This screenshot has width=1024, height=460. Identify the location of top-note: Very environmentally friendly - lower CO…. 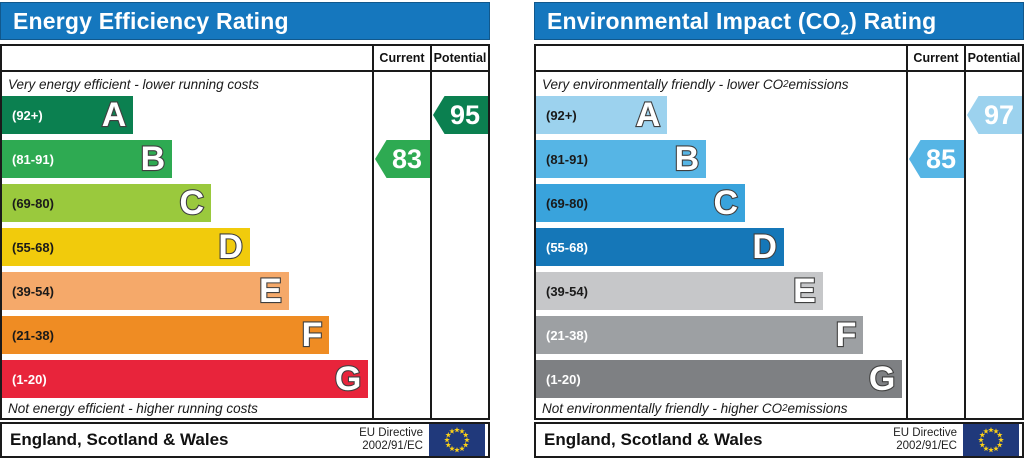
(721, 84).